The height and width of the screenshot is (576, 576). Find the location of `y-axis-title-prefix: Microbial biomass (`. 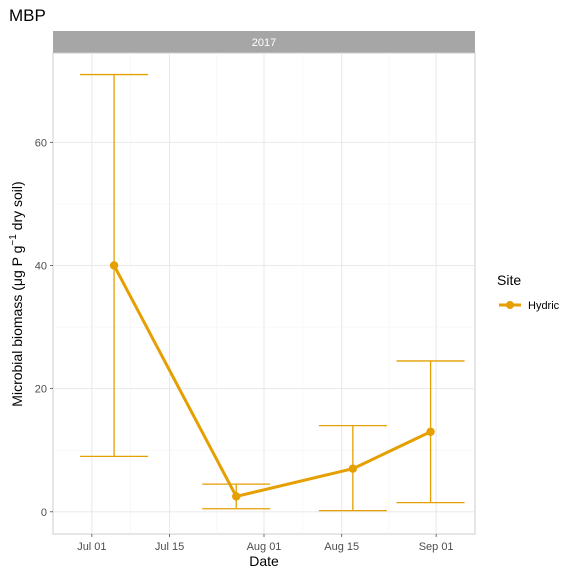

y-axis-title-prefix: Microbial biomass ( is located at coordinates (17, 346).